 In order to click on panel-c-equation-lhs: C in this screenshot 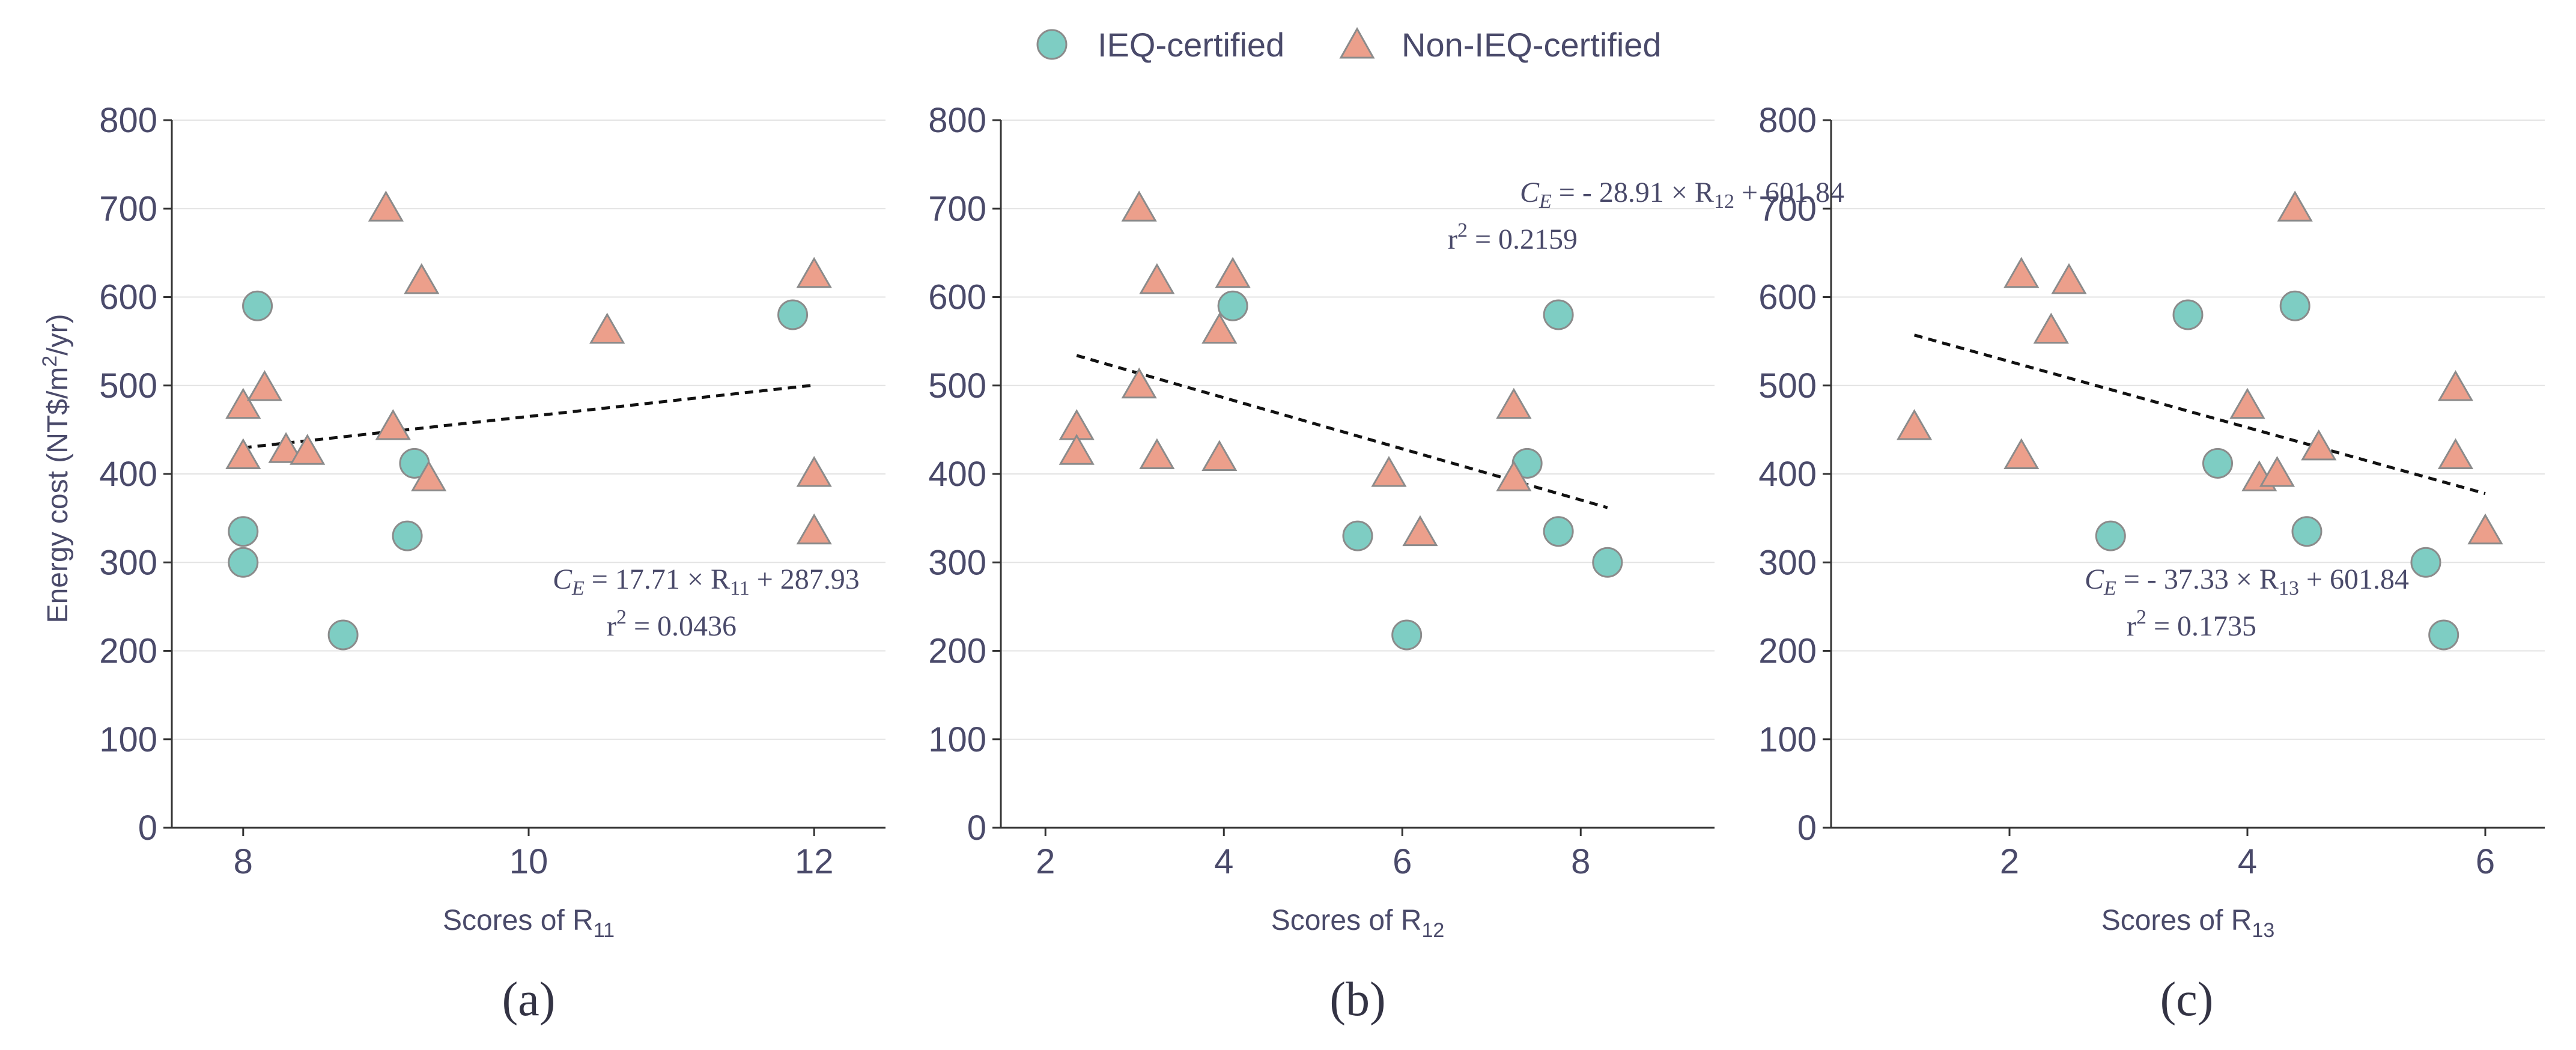, I will do `click(2094, 579)`.